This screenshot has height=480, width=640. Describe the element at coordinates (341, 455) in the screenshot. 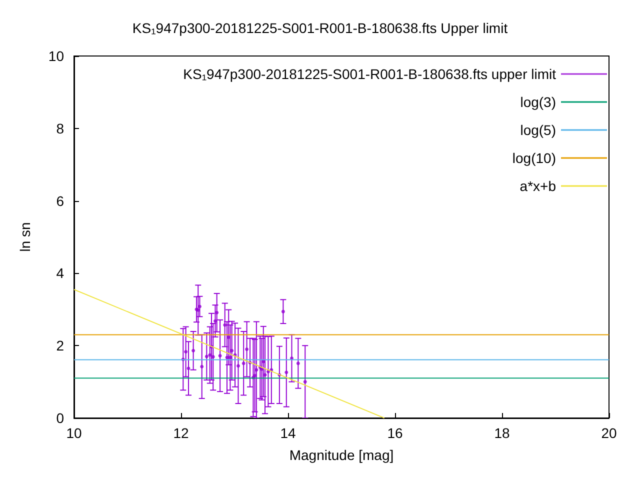

I see `x-axis-title: Magnitude [mag]` at that location.